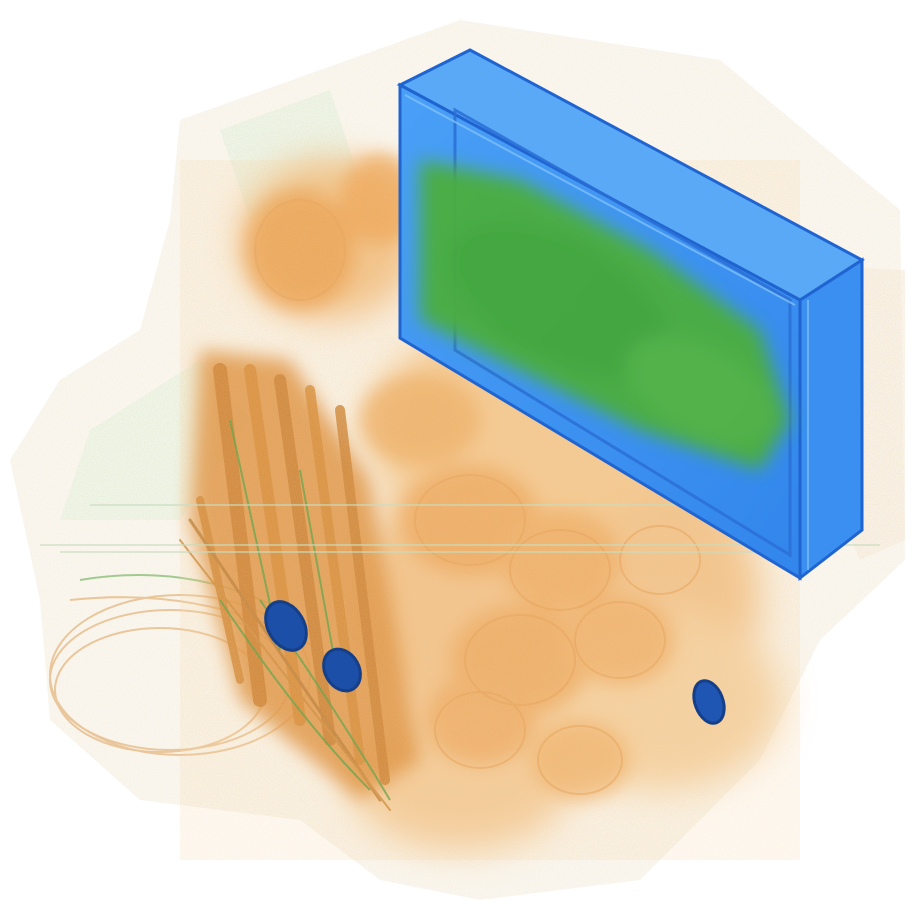  Describe the element at coordinates (342, 670) in the screenshot. I see `small-dense-object-b` at that location.